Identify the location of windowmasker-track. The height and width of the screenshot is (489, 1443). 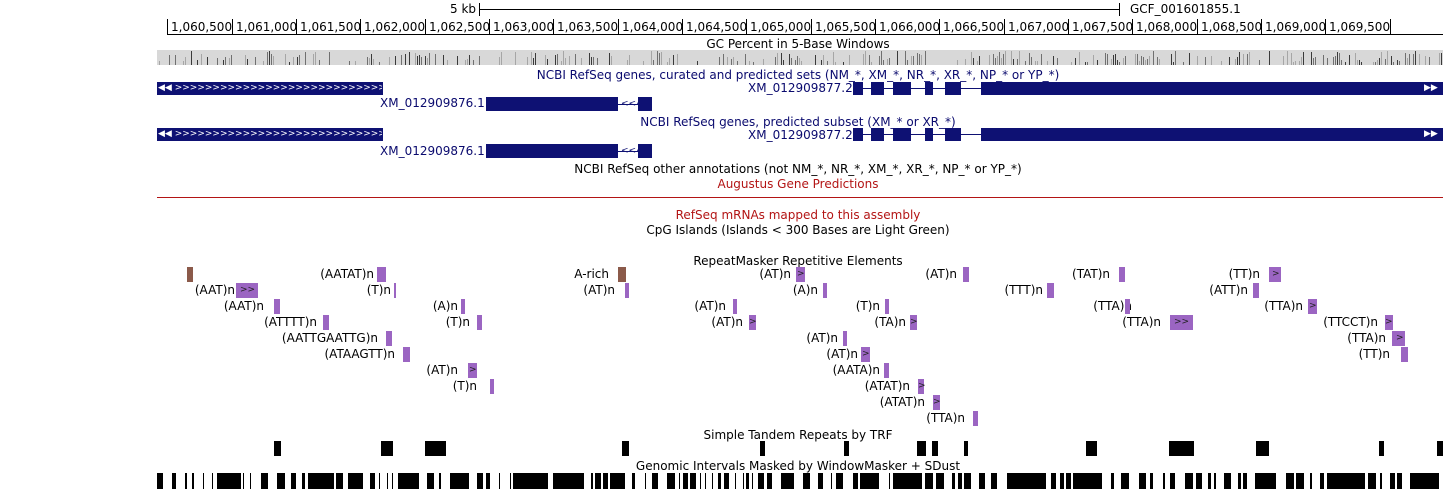
(721, 481).